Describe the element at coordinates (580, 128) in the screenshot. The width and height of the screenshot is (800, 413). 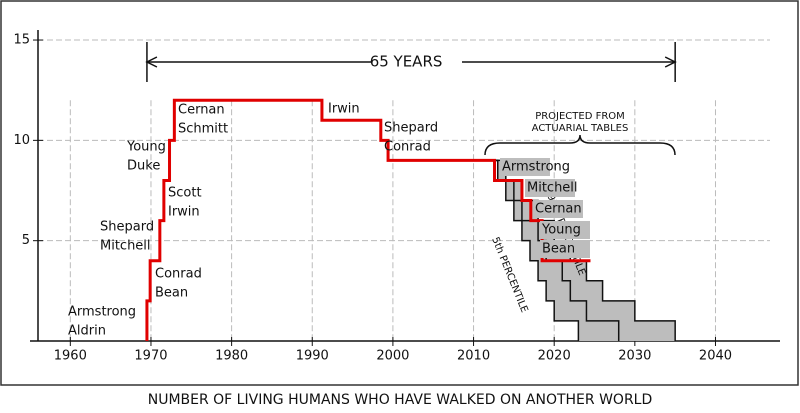
I see `projection-note: ACTUARIAL TABLES` at that location.